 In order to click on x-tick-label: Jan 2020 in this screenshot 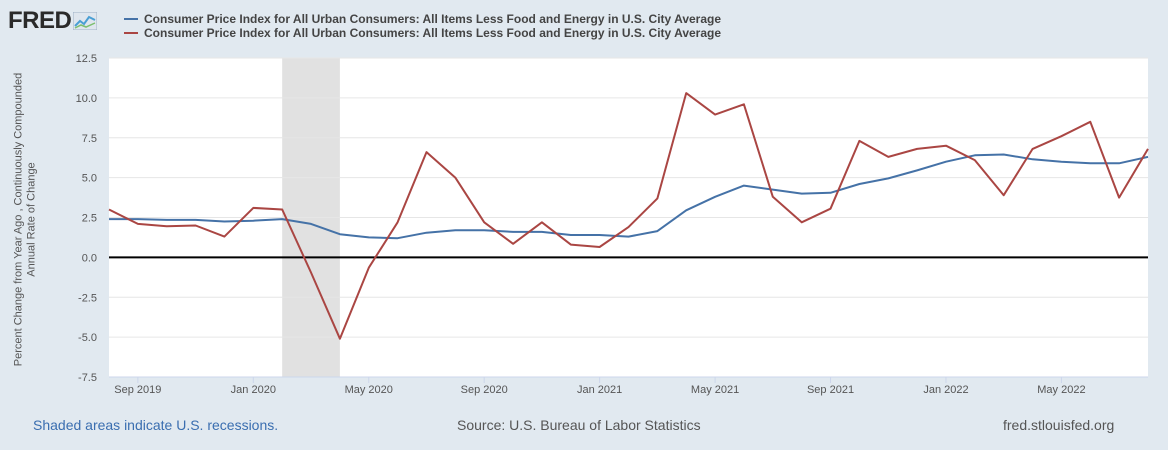, I will do `click(253, 390)`.